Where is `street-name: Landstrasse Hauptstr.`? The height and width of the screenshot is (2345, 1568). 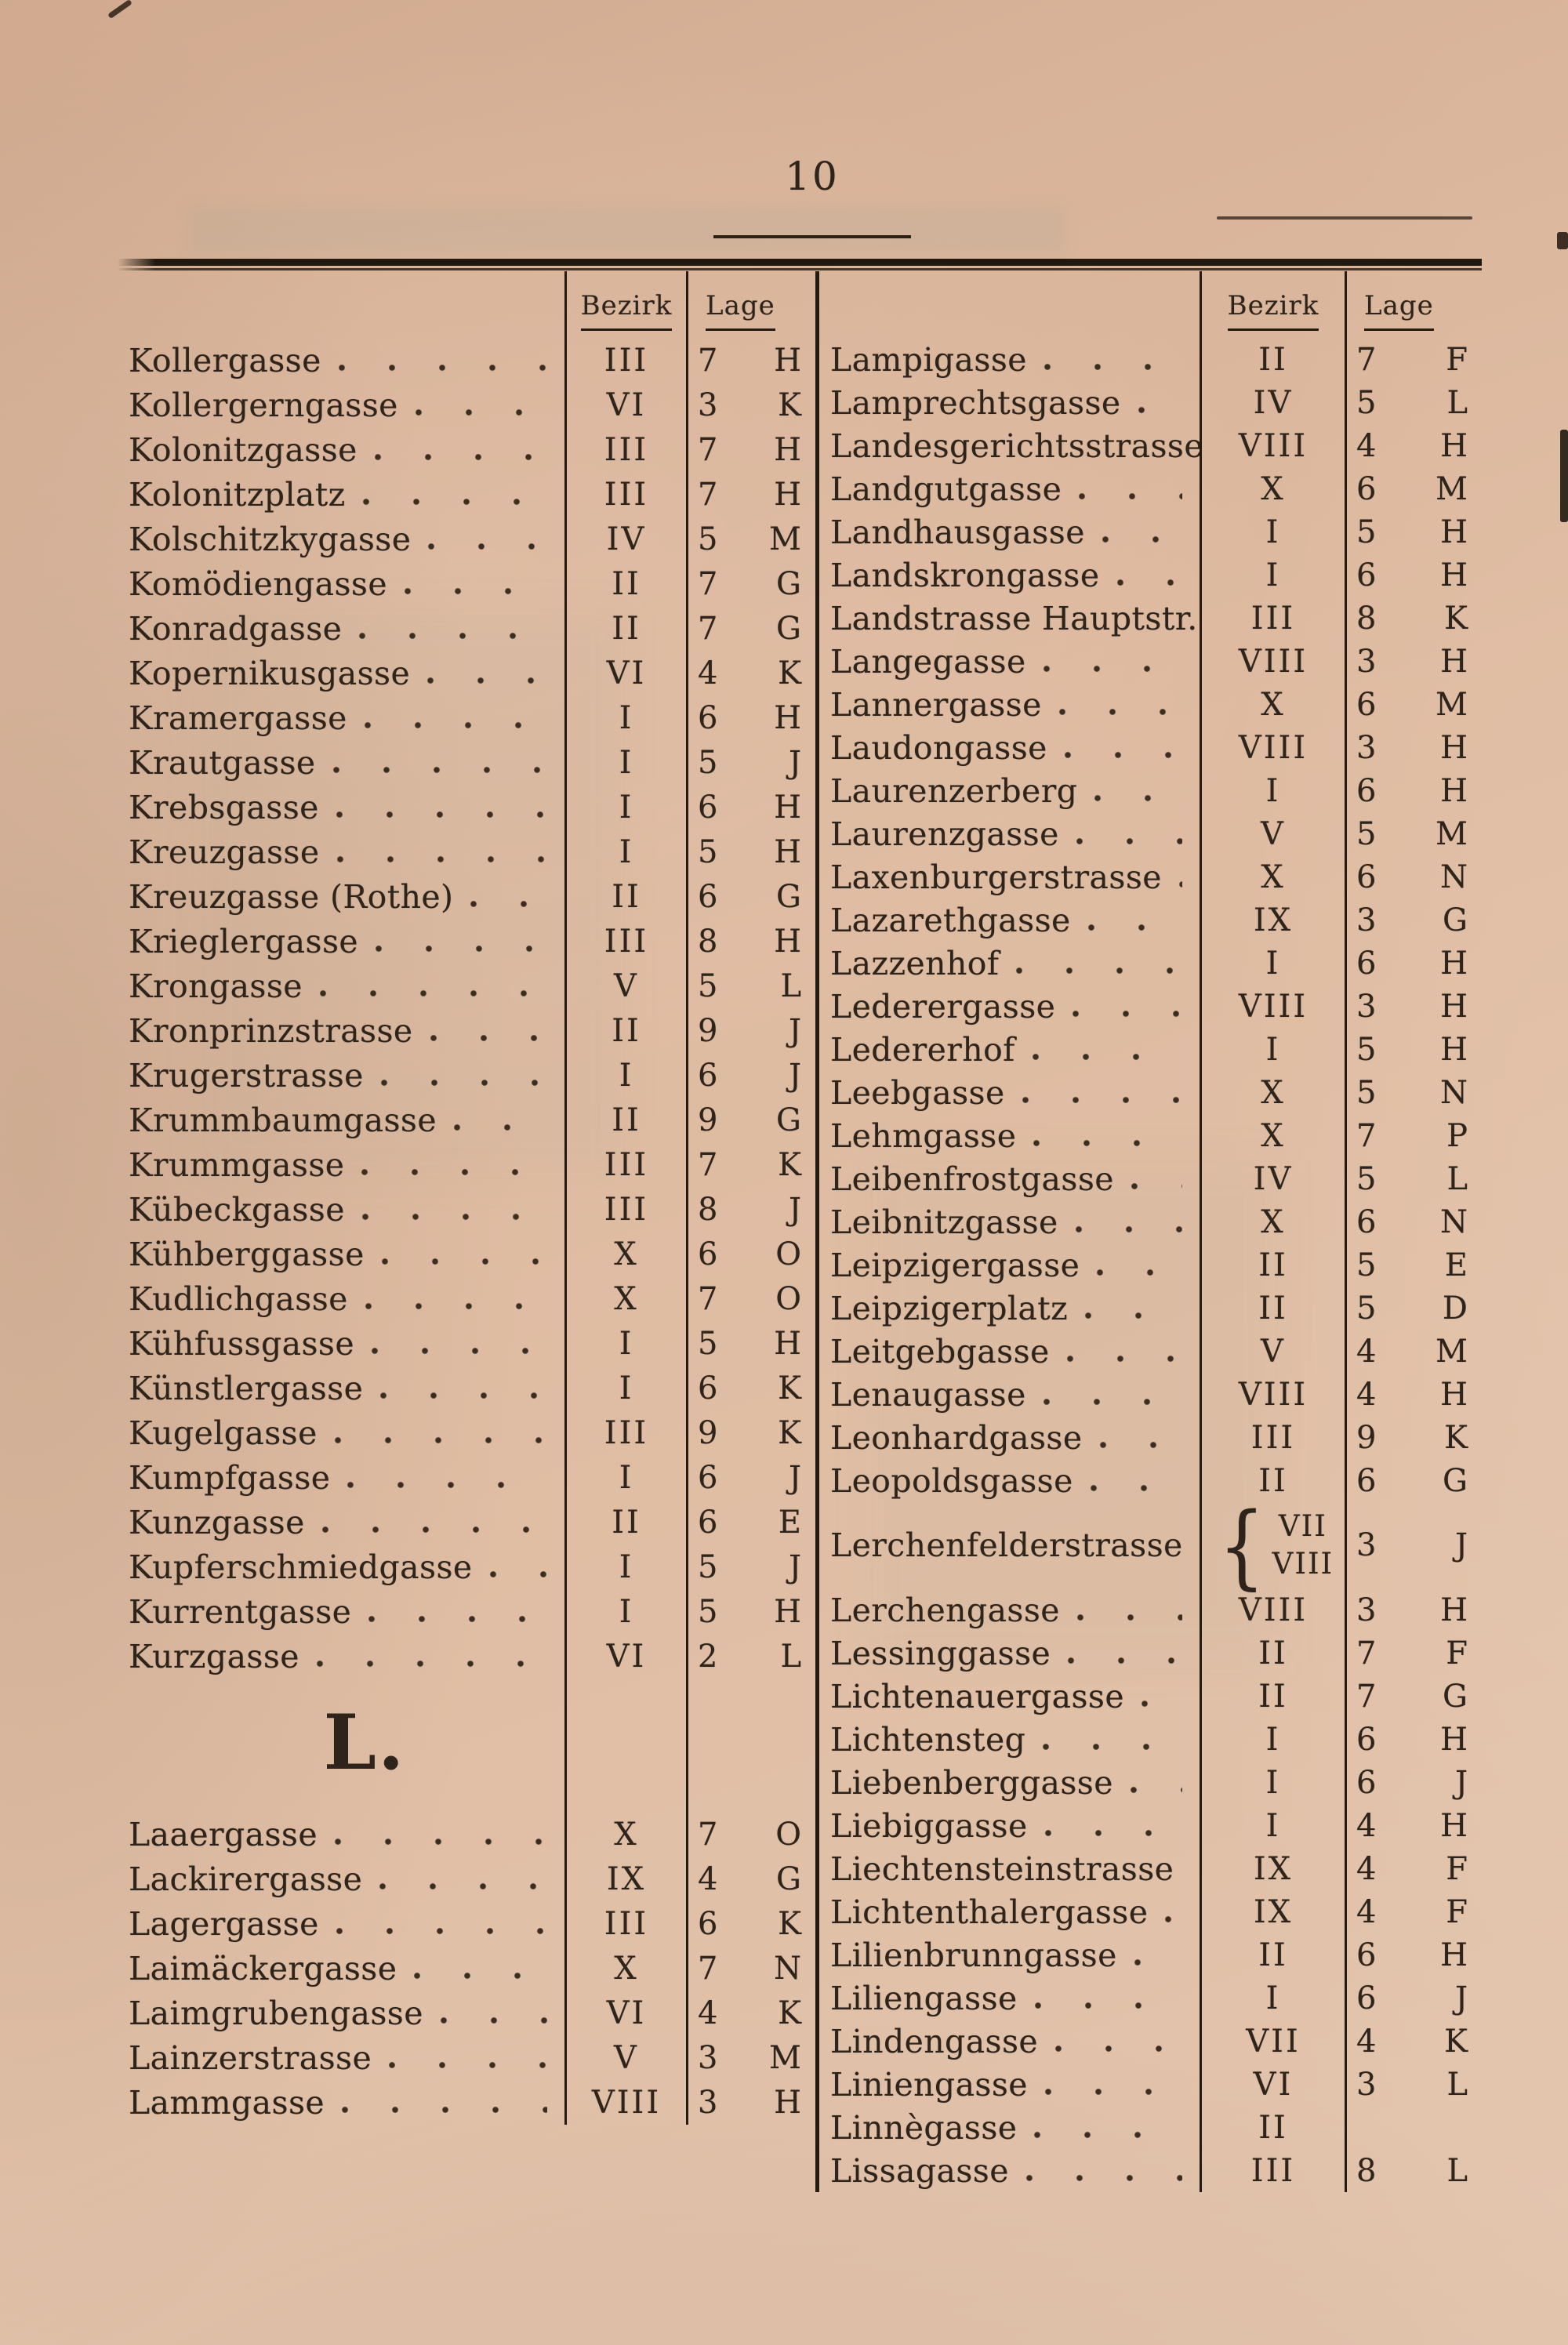
street-name: Landstrasse Hauptstr. is located at coordinates (1014, 618).